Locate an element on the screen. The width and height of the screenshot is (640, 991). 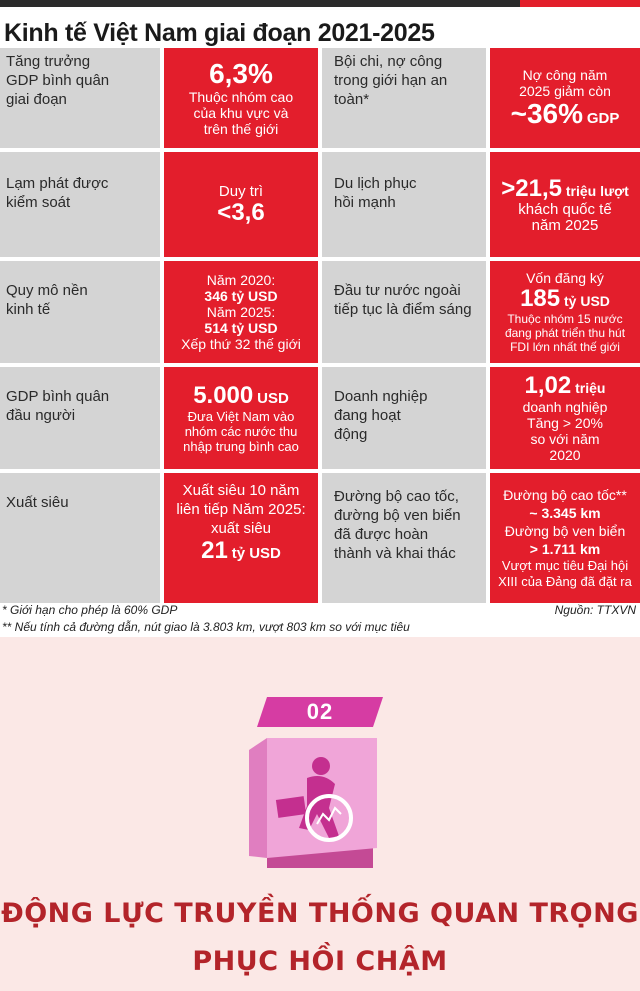
cell-value-inflation: Duy trì <3,6 is located at coordinates (241, 204).